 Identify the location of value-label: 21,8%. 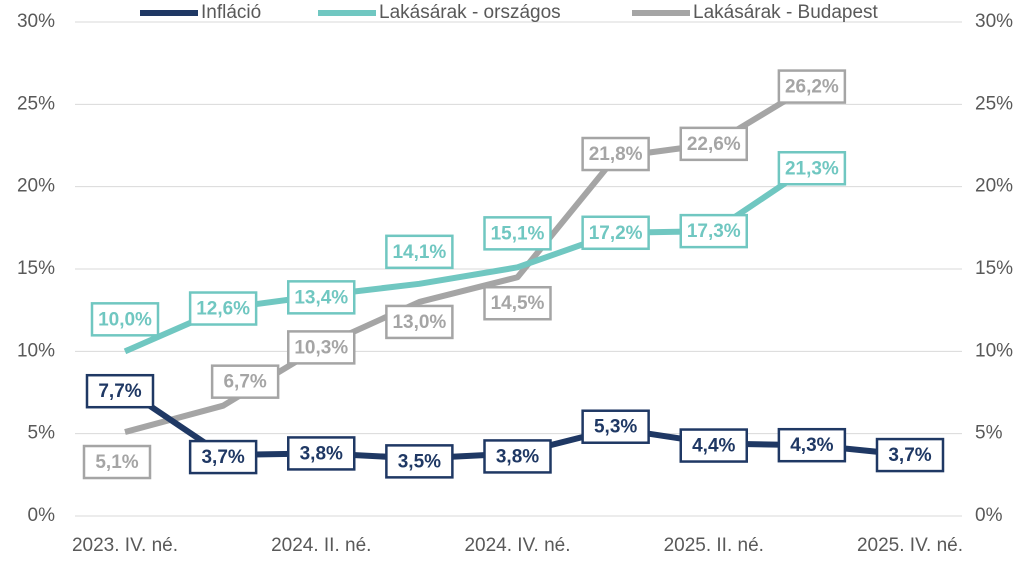
(616, 154).